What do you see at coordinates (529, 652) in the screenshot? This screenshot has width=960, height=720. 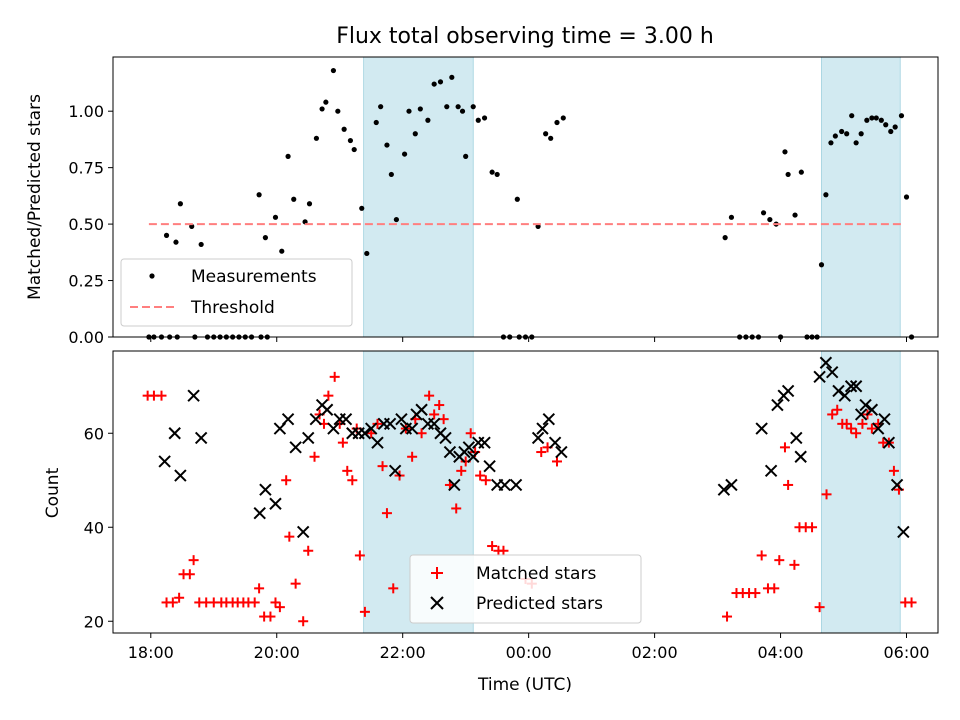 I see `x-tick-label: 00:00` at bounding box center [529, 652].